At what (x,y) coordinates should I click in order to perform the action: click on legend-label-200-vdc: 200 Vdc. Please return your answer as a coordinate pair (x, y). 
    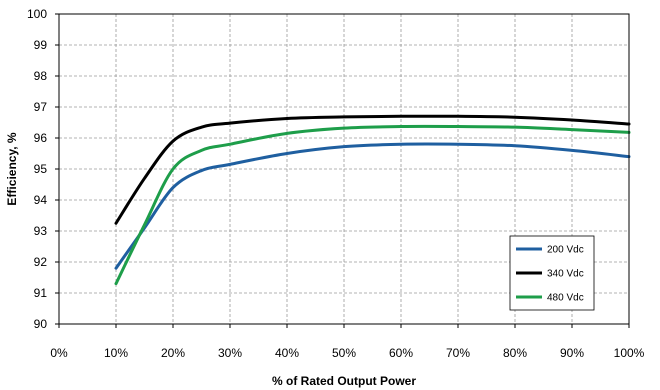
    Looking at the image, I should click on (565, 250).